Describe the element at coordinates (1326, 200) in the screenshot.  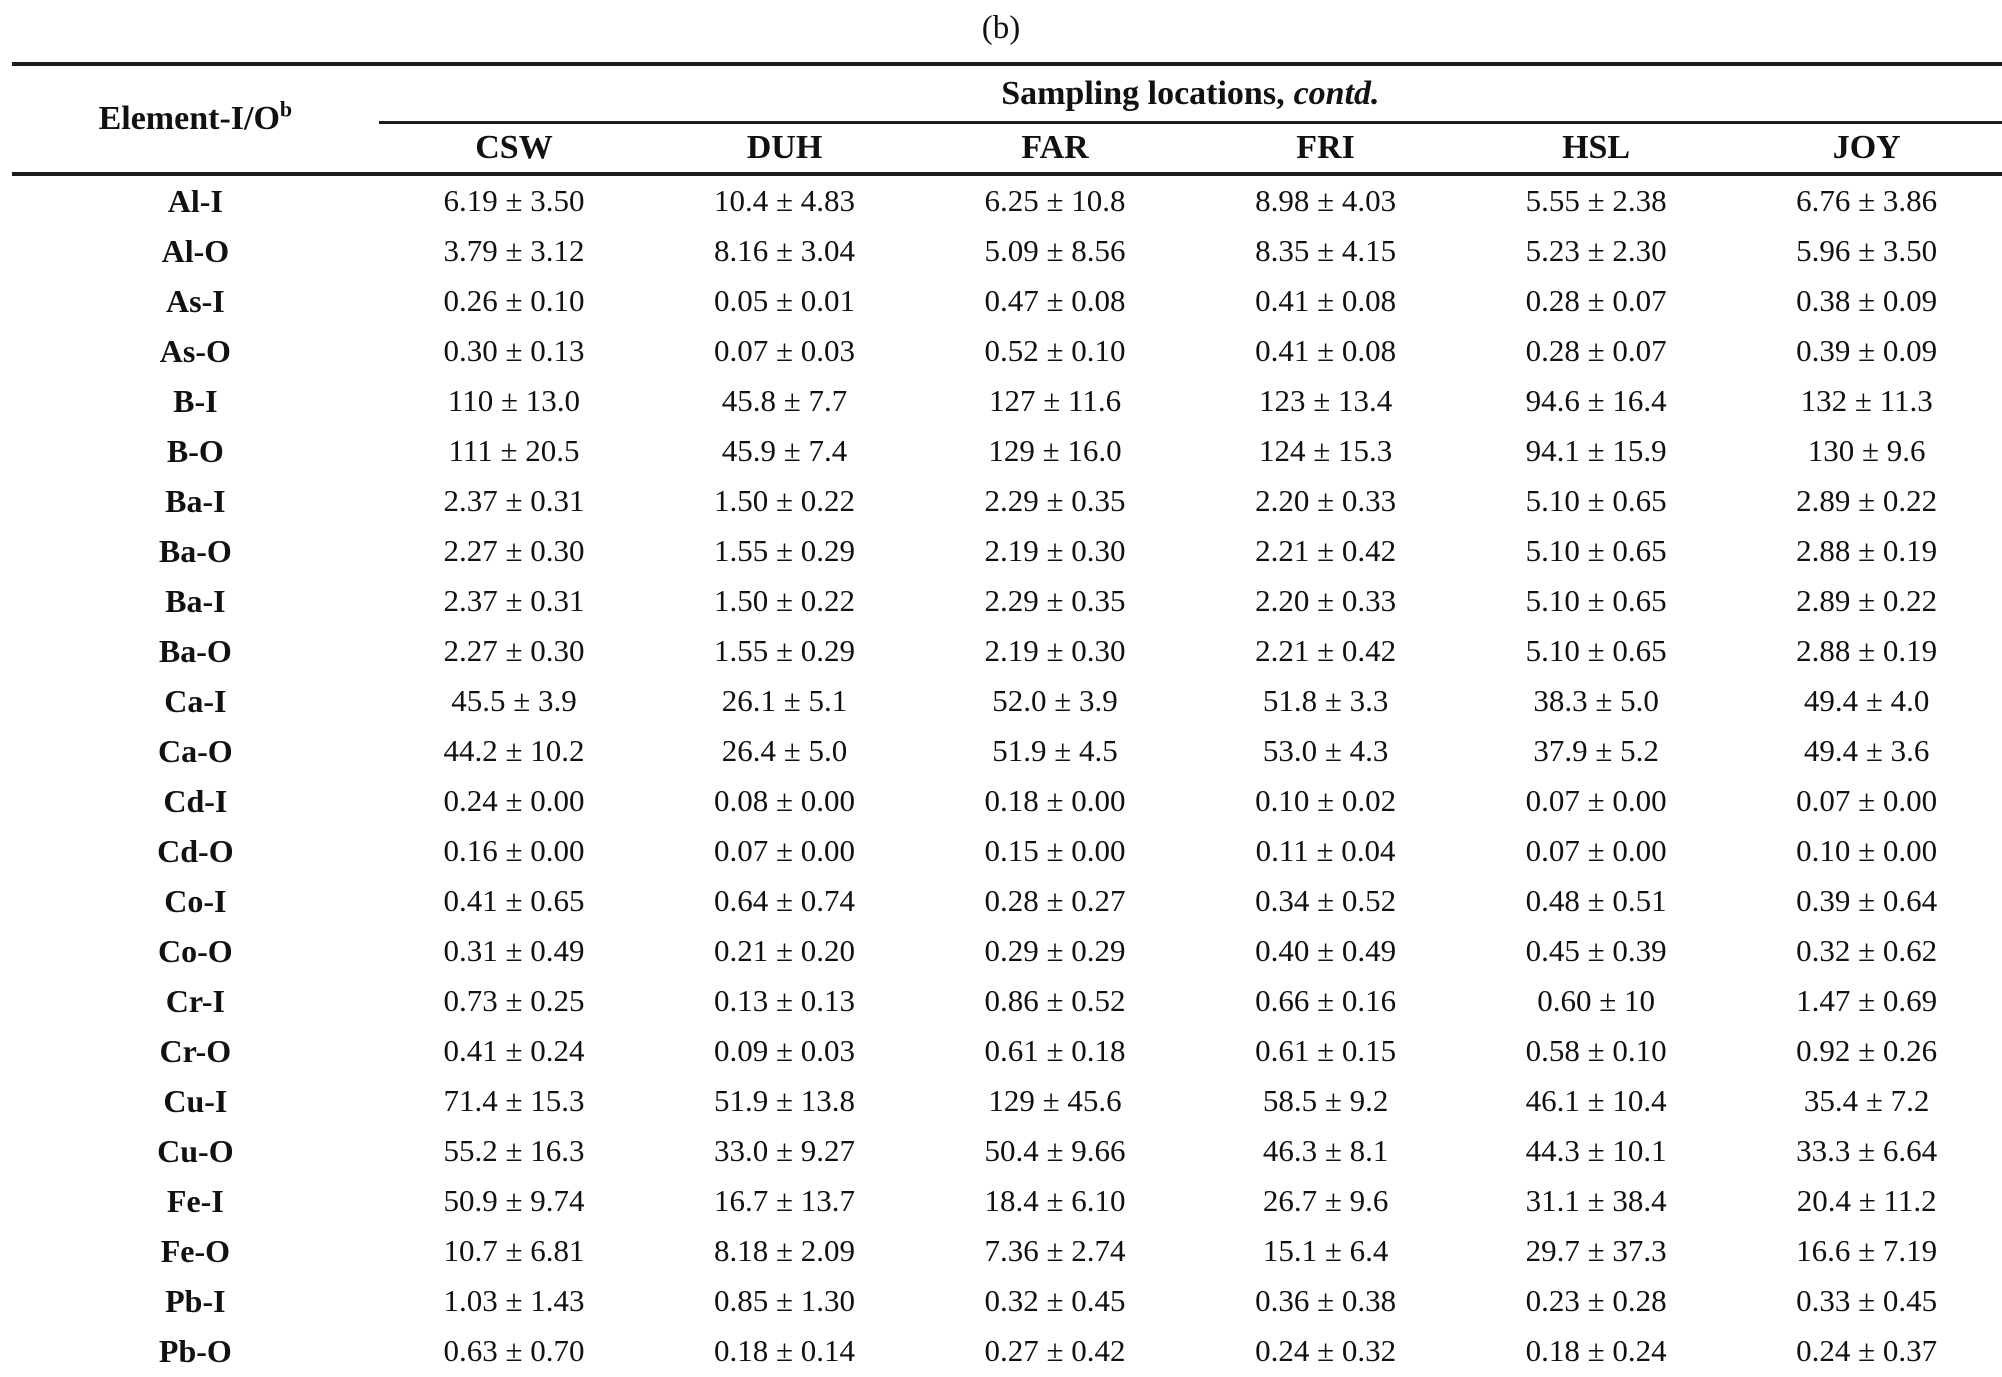
I see `value-cell: 8.98 ± 4.03` at that location.